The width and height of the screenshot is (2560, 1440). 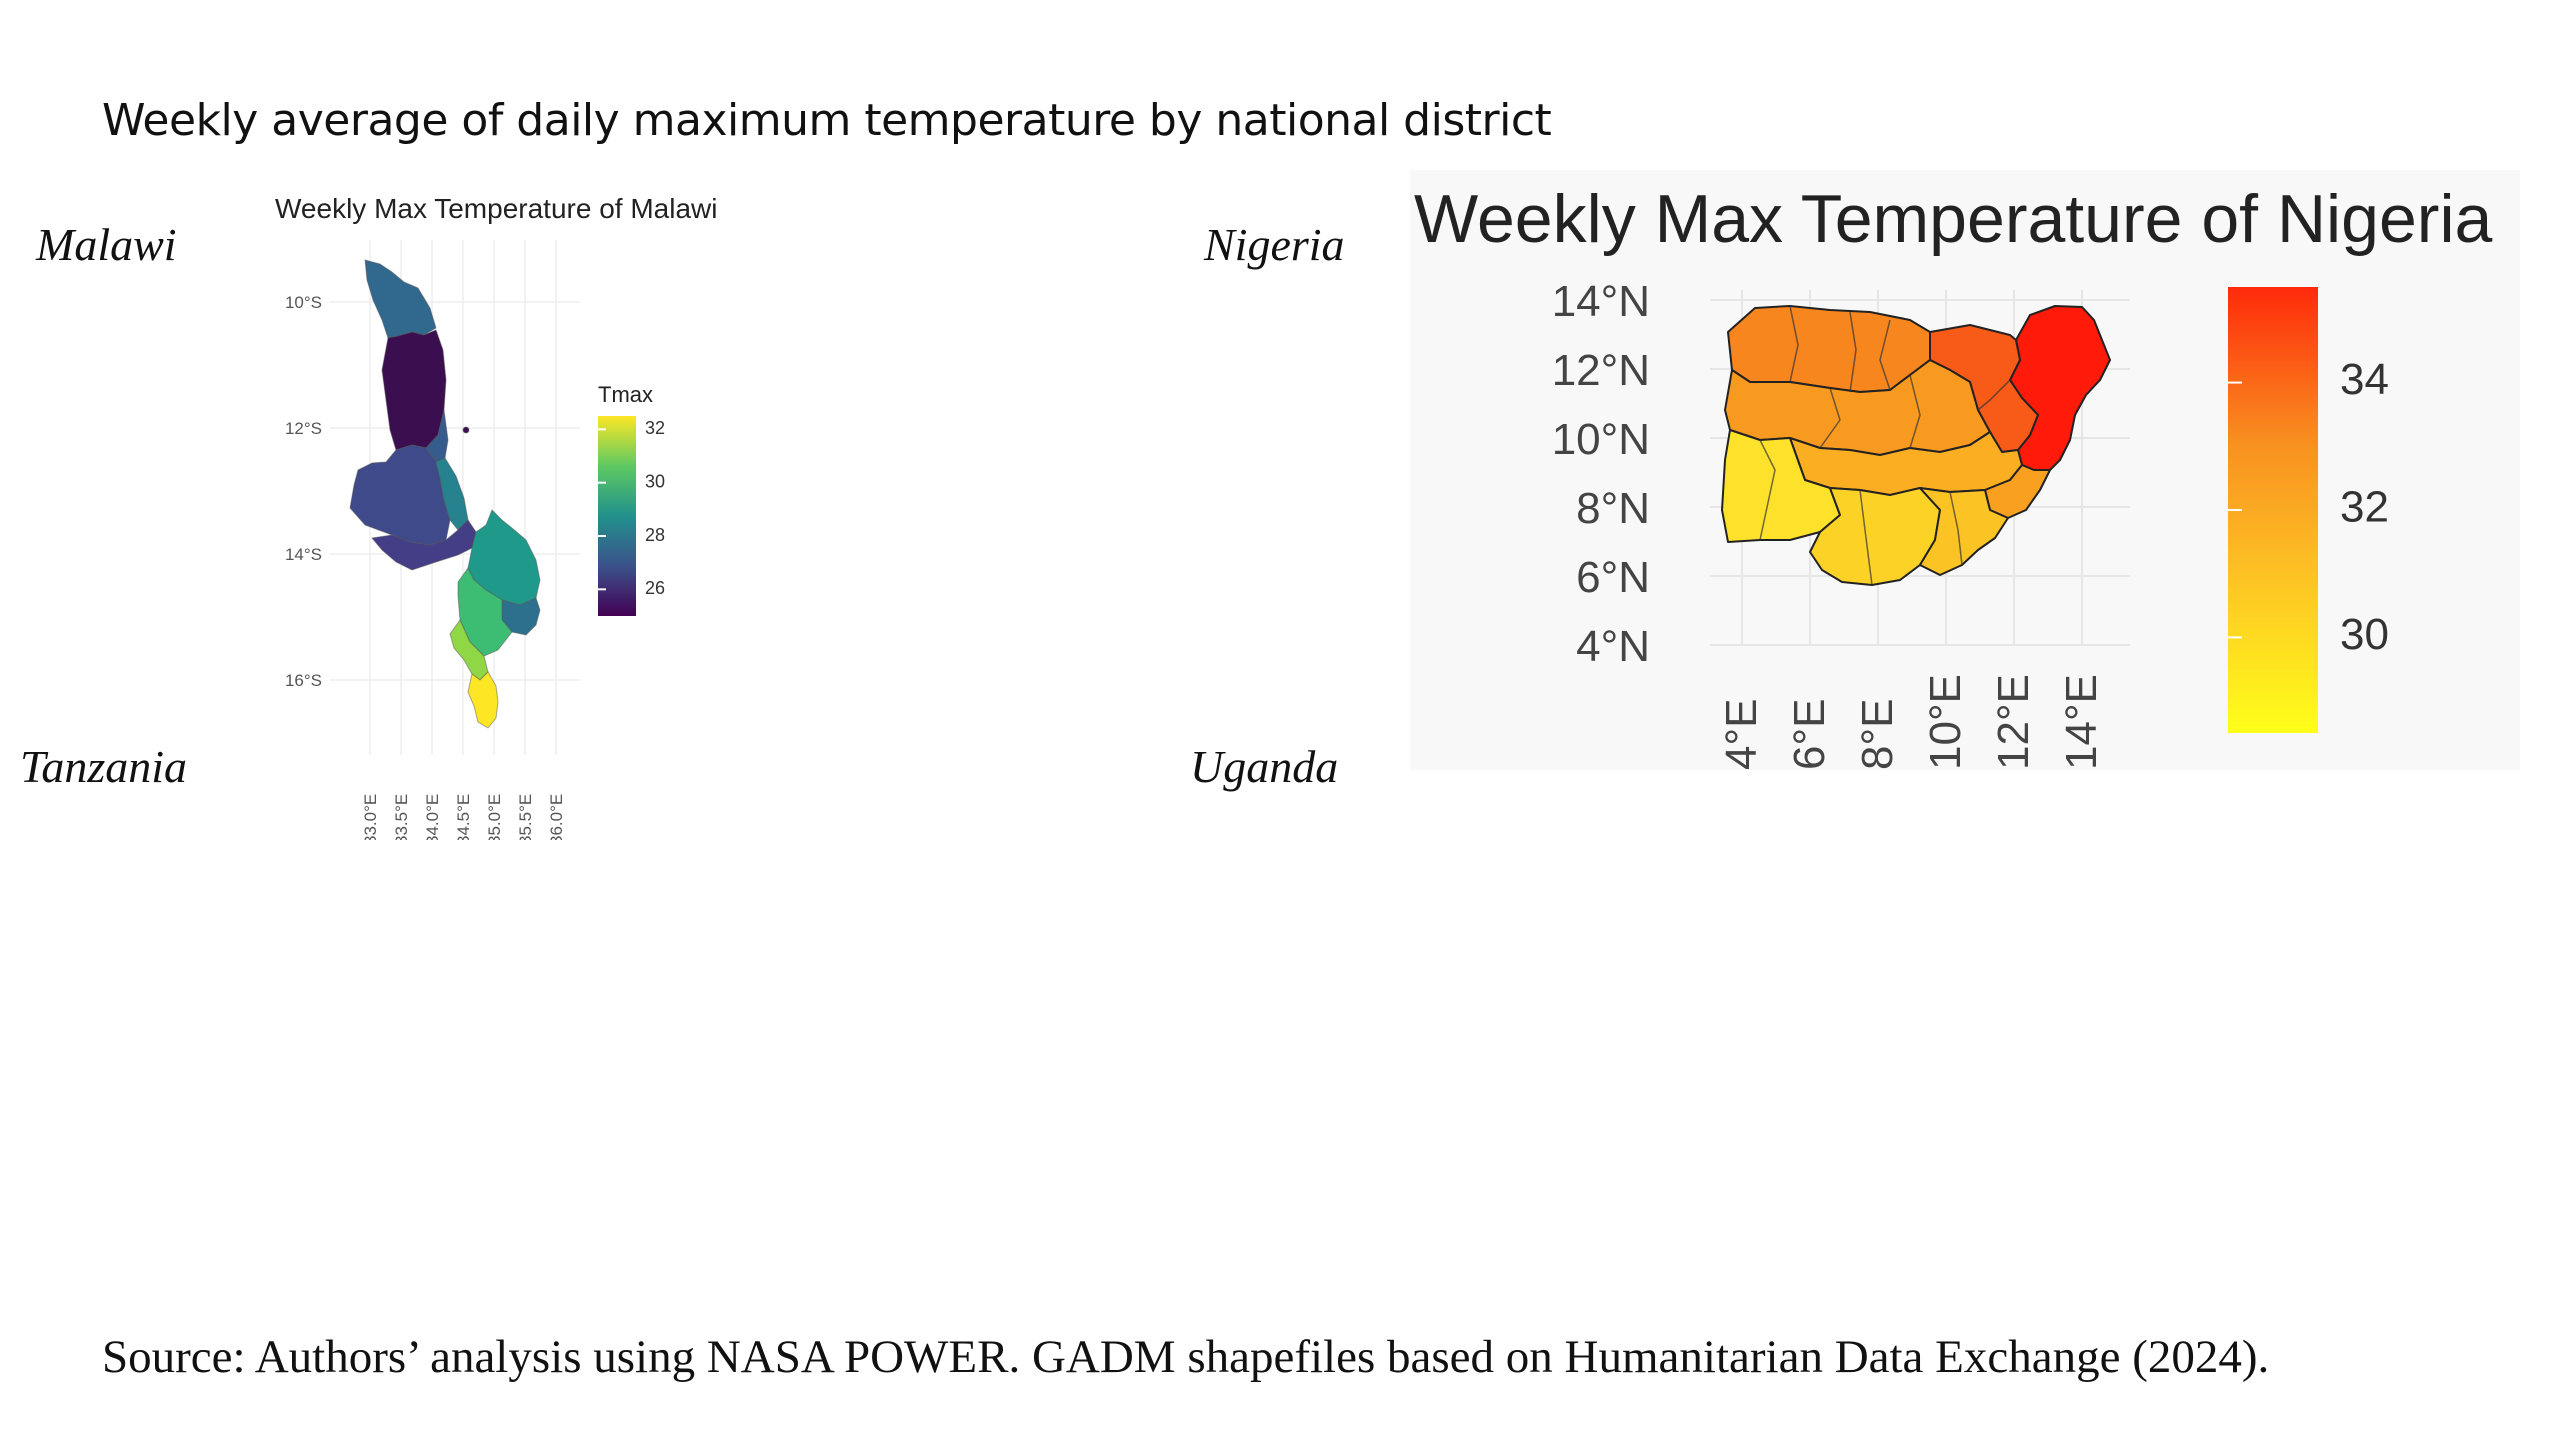 What do you see at coordinates (106, 244) in the screenshot?
I see `country-label-malawi: Malawi` at bounding box center [106, 244].